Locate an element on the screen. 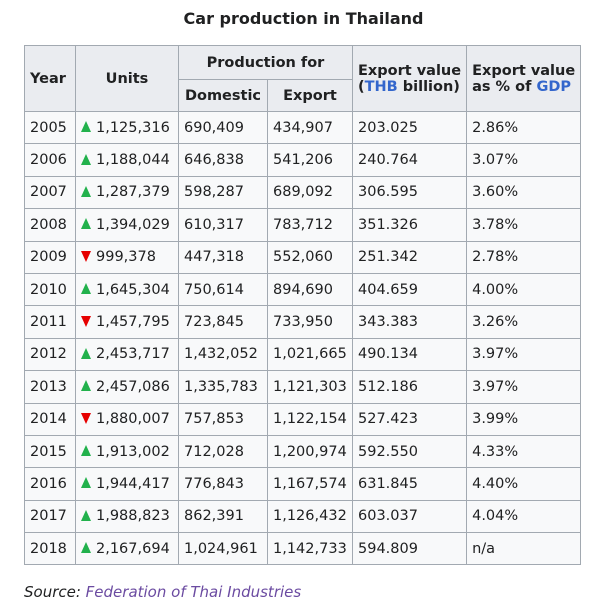 This screenshot has height=609, width=607. table-row: 2006 1,188,044 646,838 541,206 240.764 3.07% is located at coordinates (303, 160).